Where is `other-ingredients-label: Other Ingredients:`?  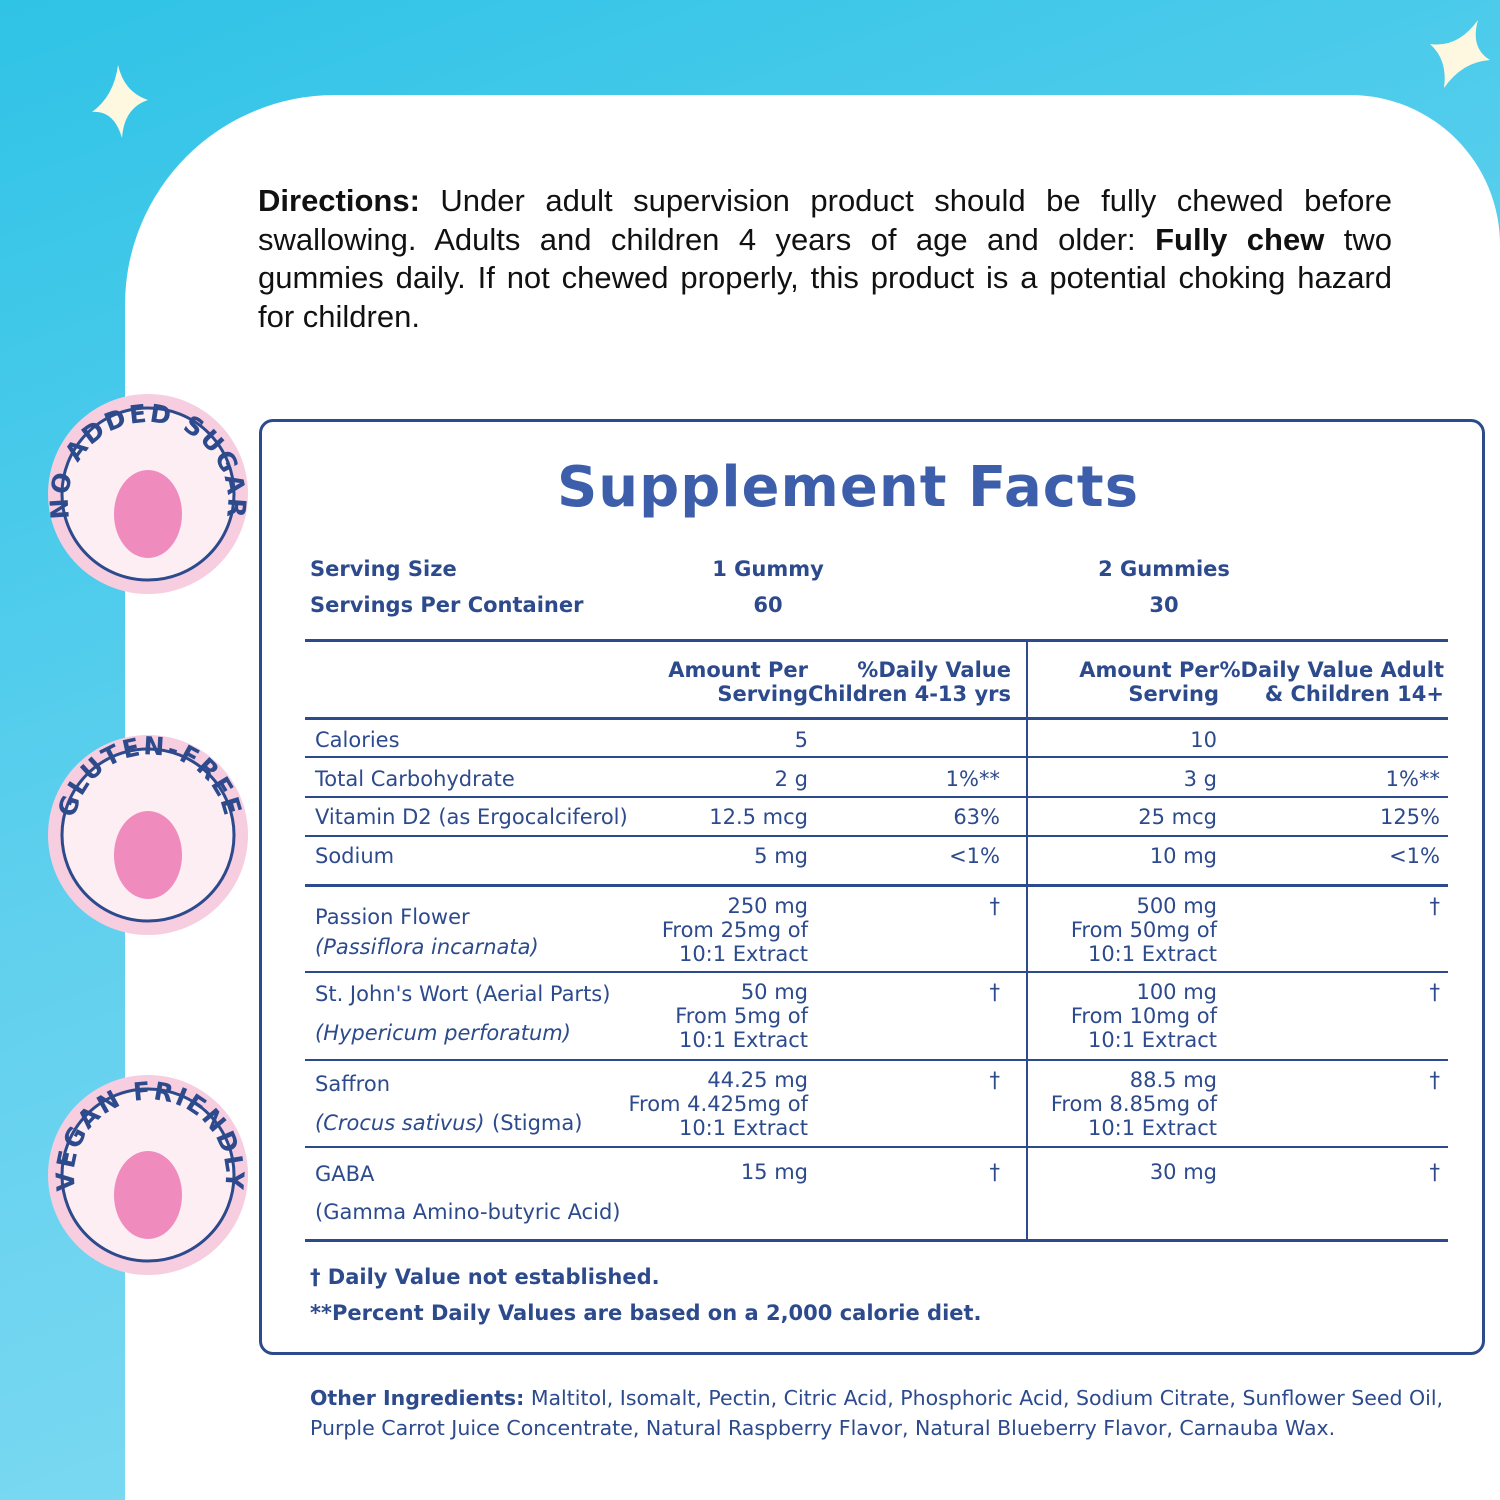
other-ingredients-label: Other Ingredients: is located at coordinates (417, 1398).